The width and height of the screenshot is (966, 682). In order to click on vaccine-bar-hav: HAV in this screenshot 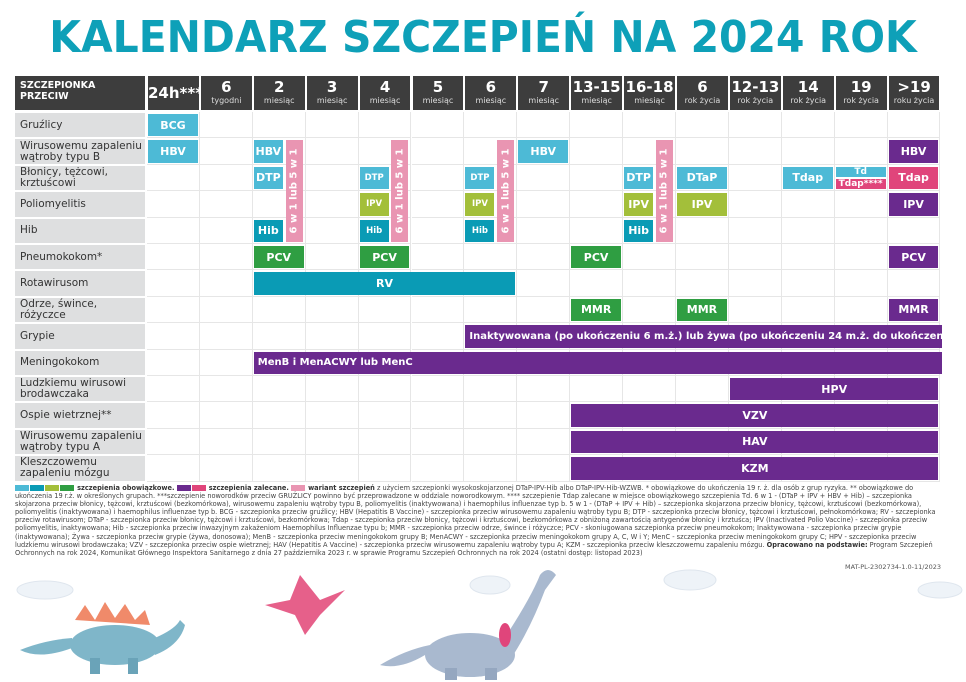, I will do `click(755, 442)`.